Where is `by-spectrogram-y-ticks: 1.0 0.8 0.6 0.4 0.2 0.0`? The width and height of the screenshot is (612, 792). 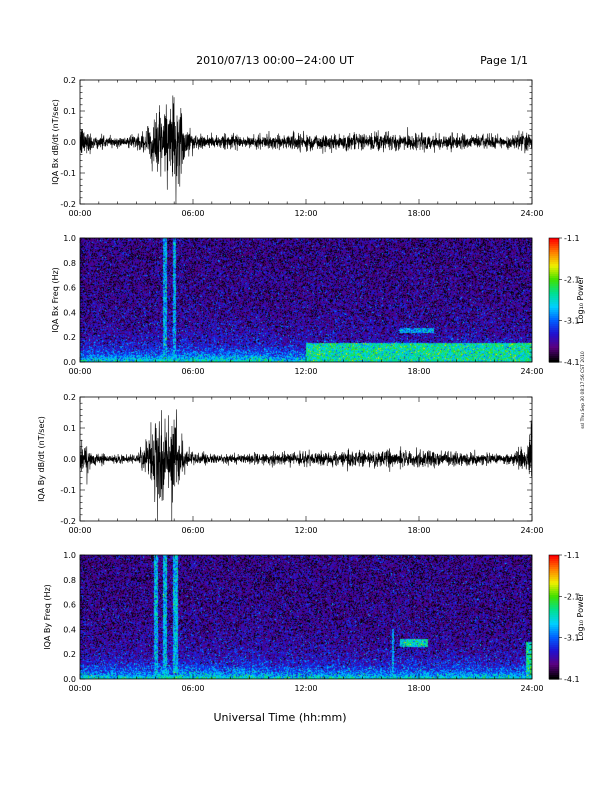 by-spectrogram-y-ticks: 1.0 0.8 0.6 0.4 0.2 0.0 is located at coordinates (297, 617).